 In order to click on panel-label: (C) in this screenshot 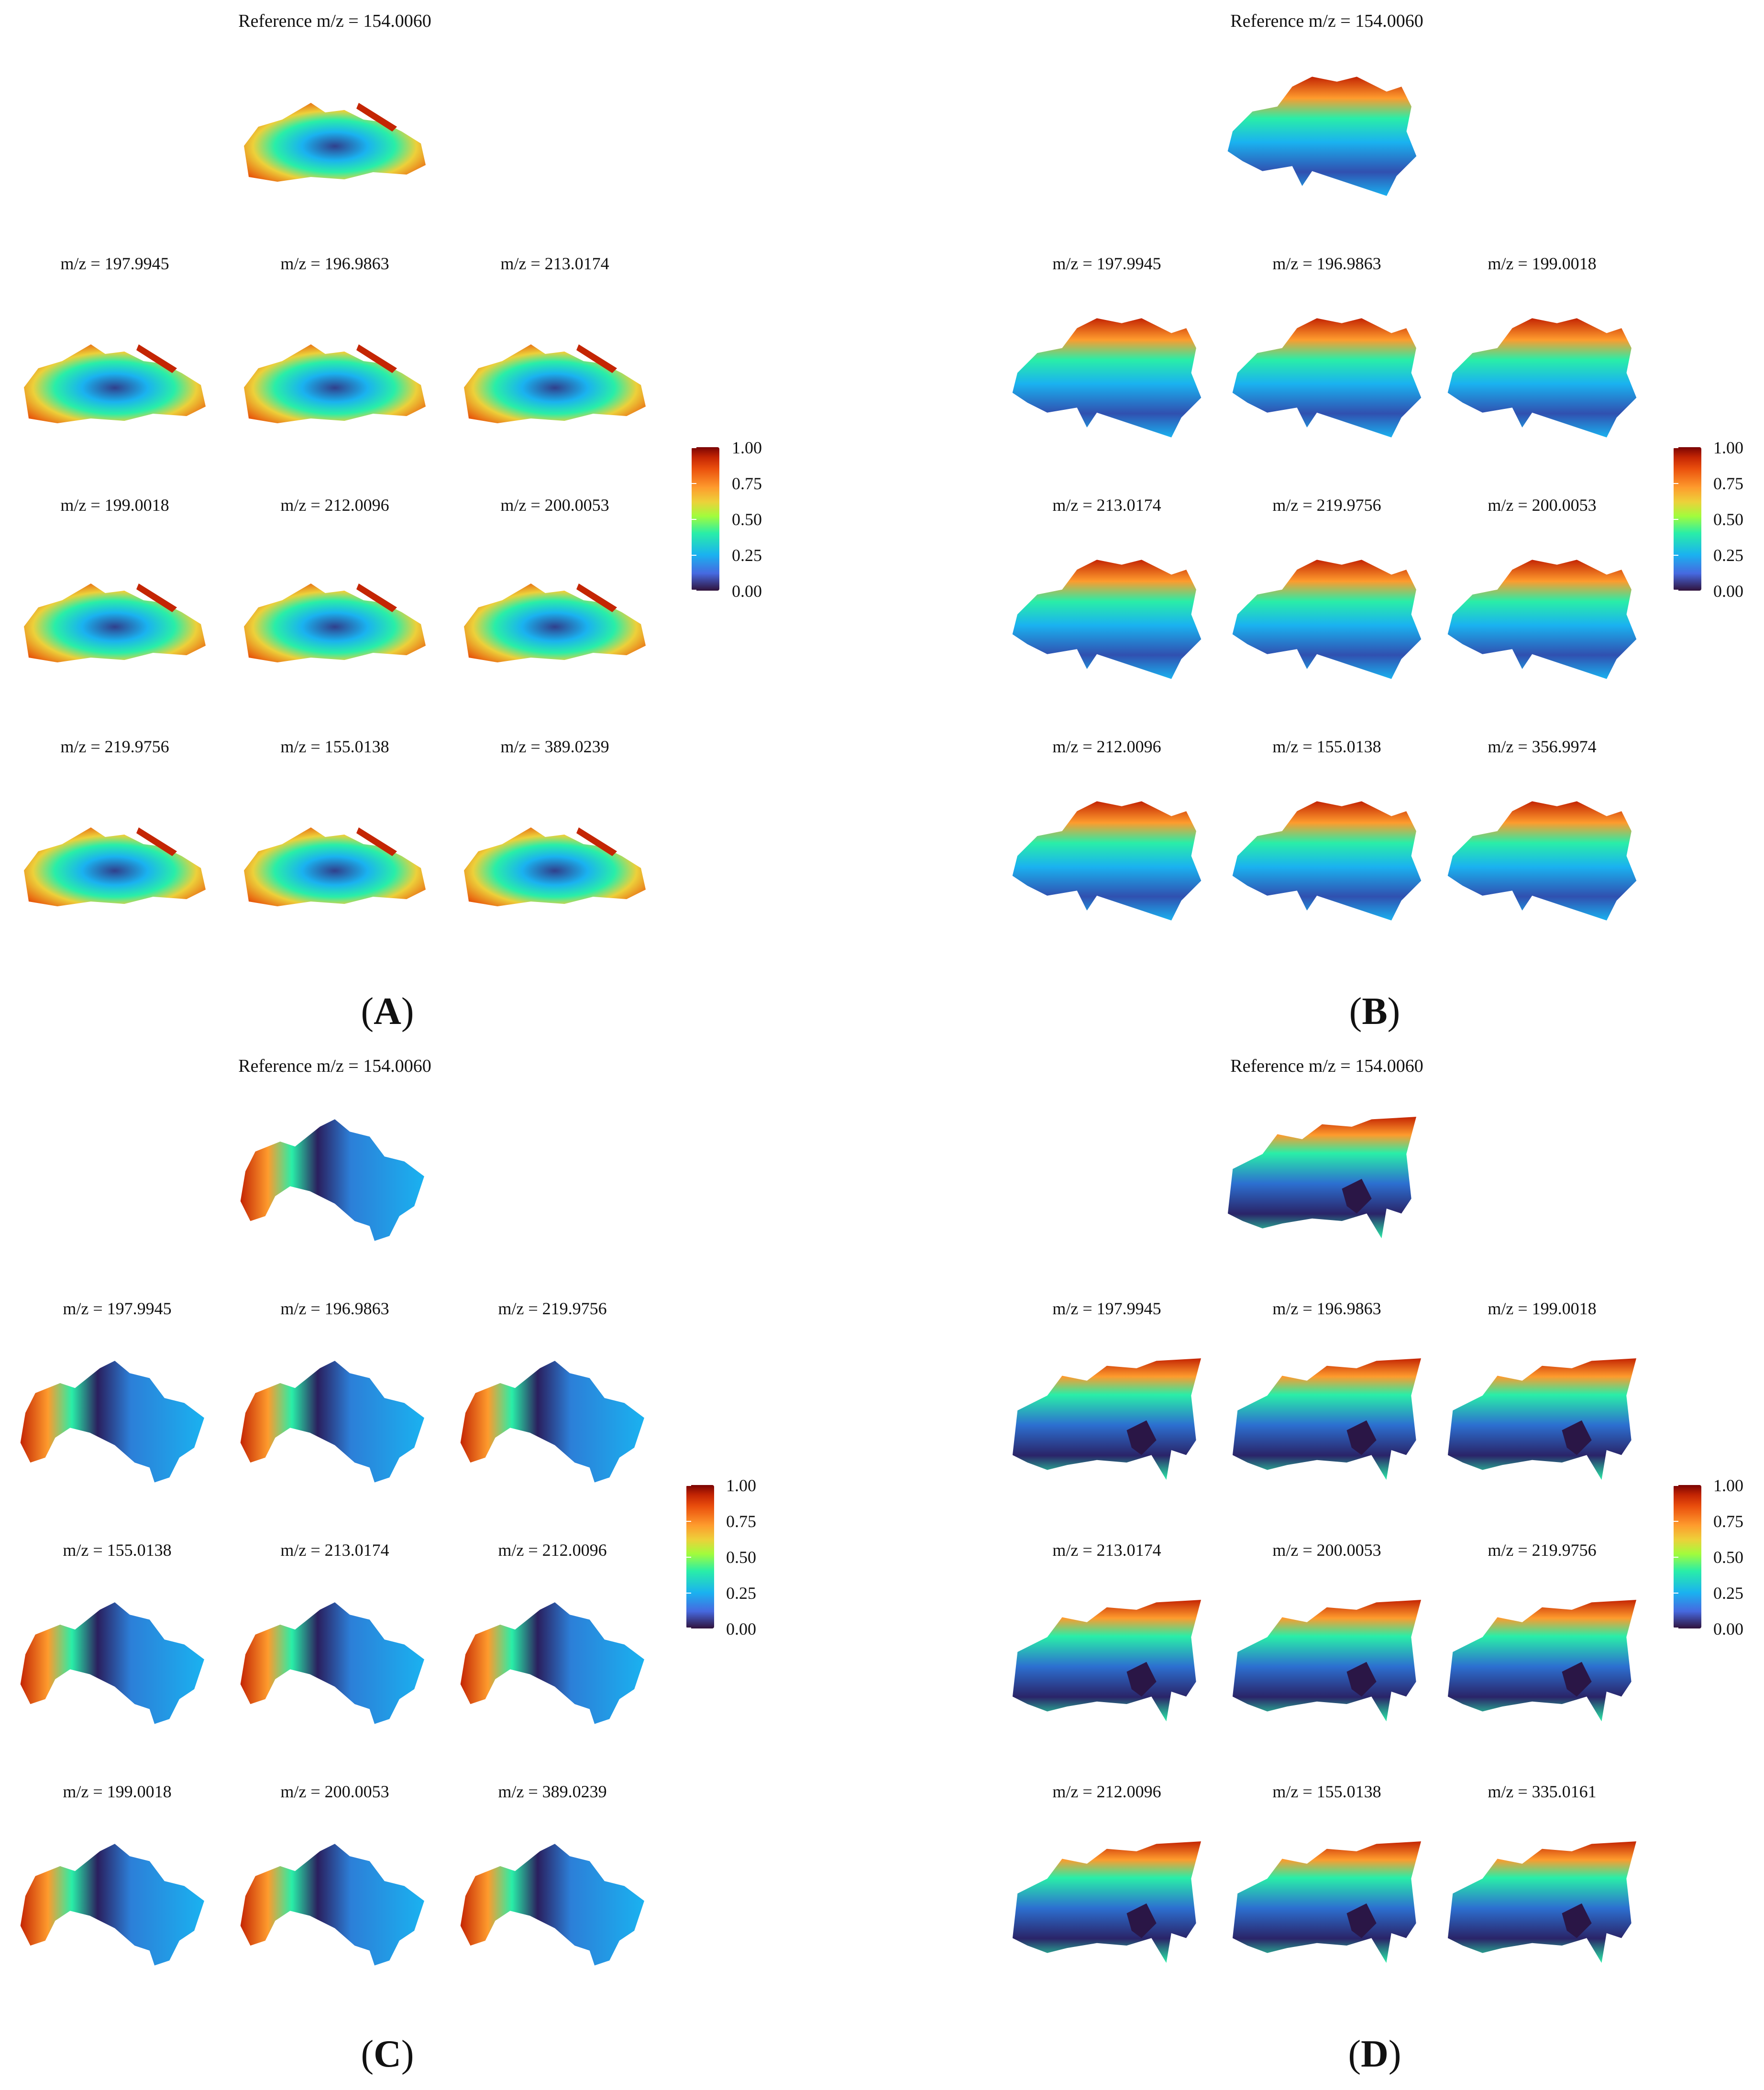, I will do `click(387, 2054)`.